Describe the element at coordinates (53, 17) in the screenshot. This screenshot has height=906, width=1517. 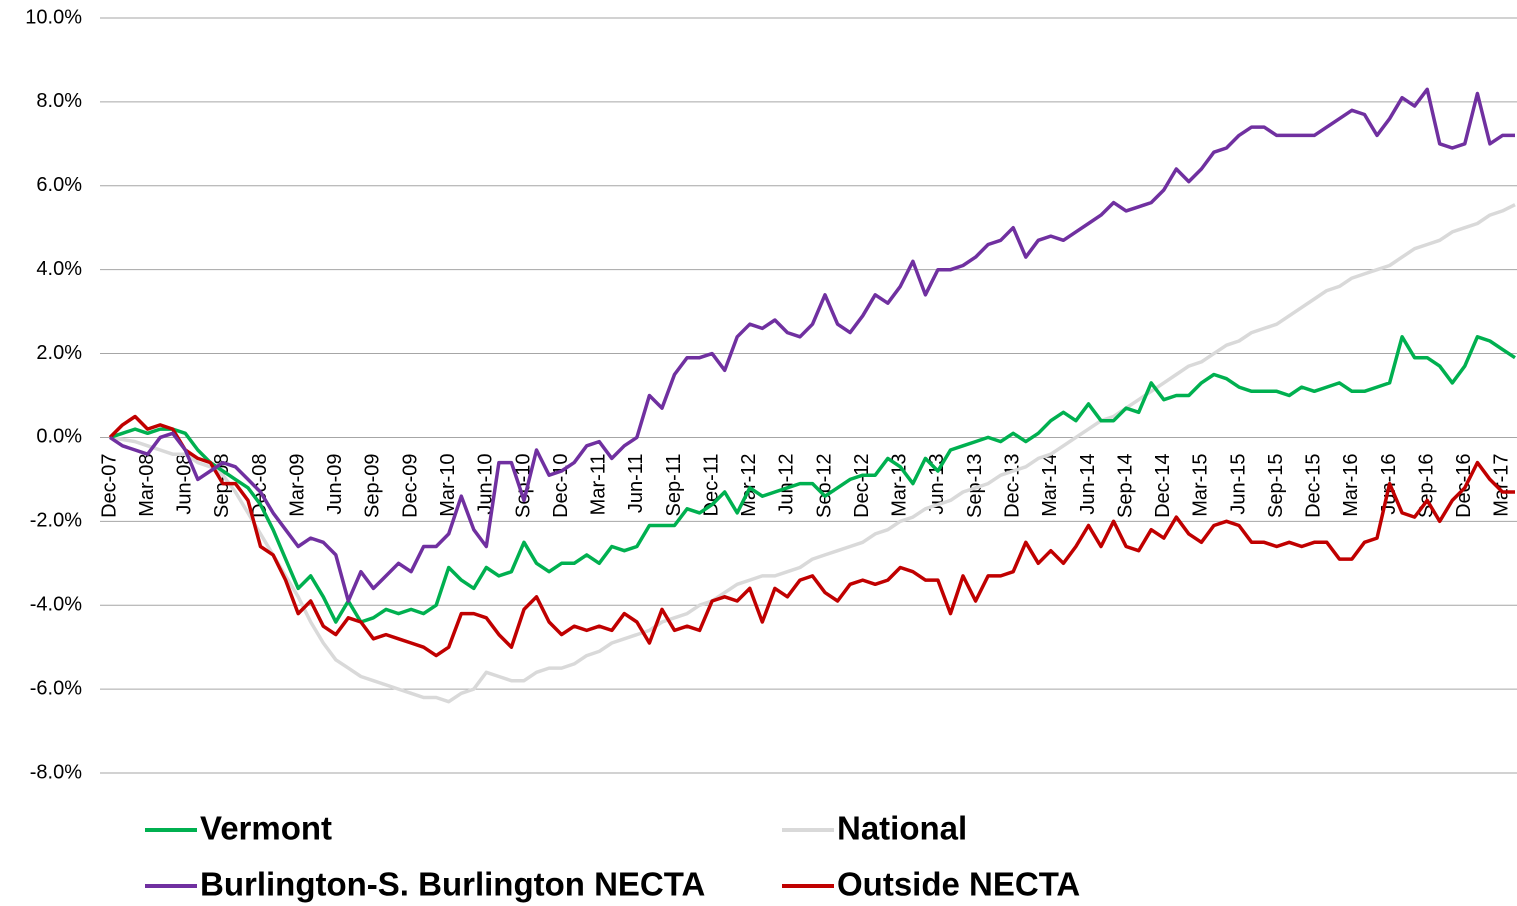
I see `y-tick-label: 10.0%` at that location.